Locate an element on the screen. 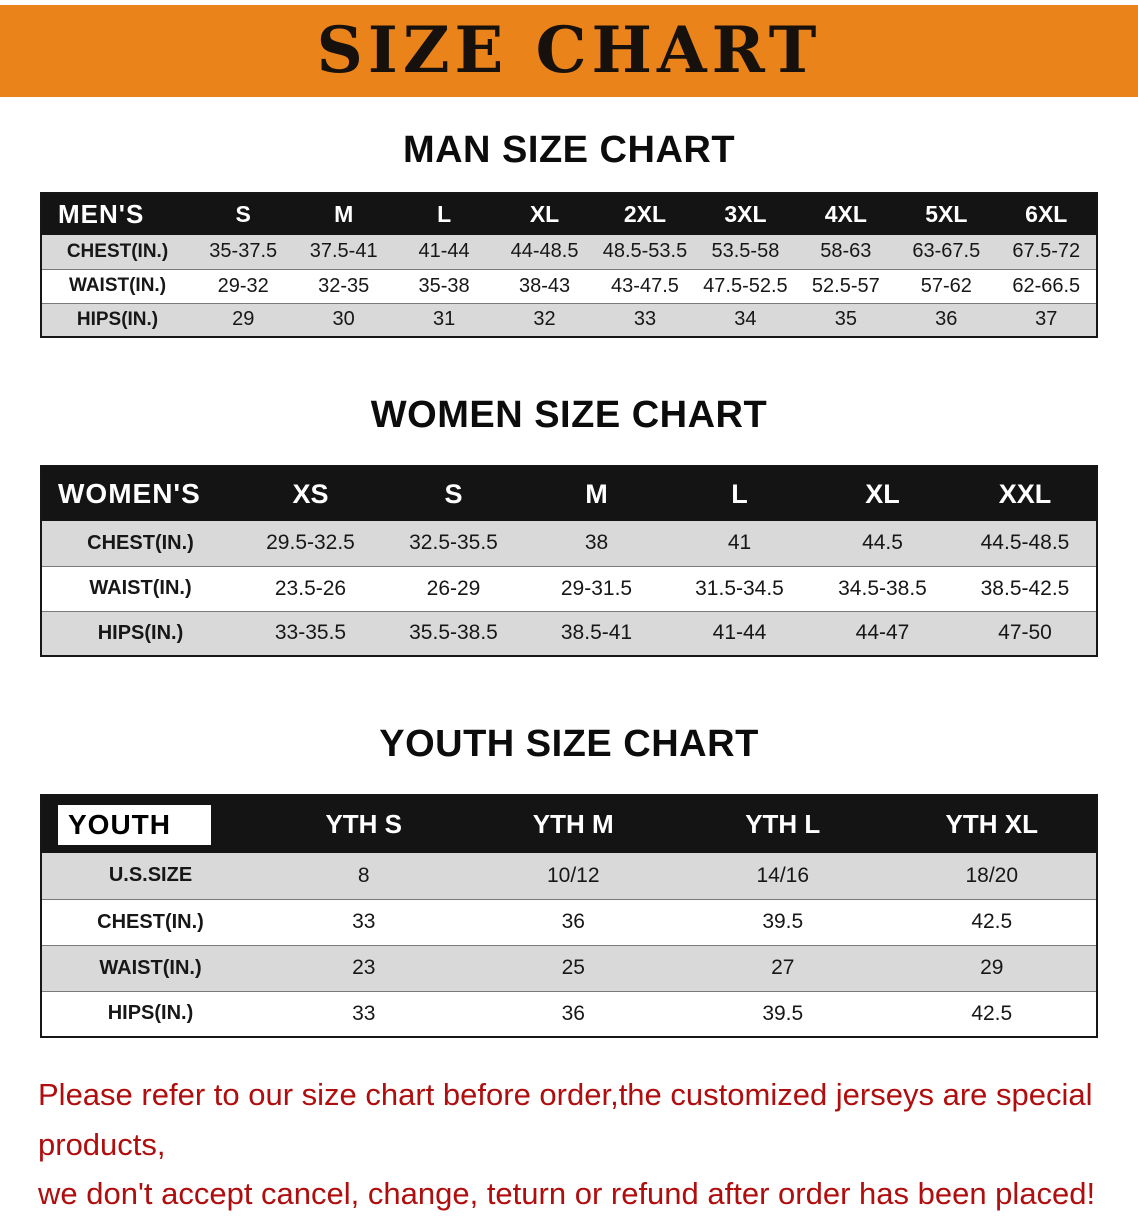 This screenshot has height=1219, width=1138. header-cell-text: M is located at coordinates (596, 493).